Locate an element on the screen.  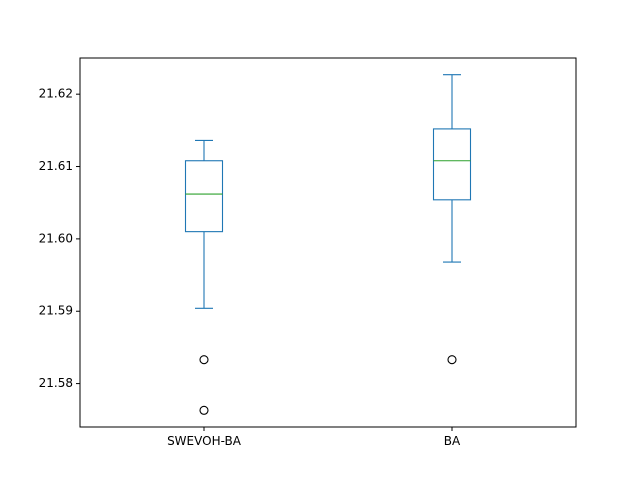
y-tick-label: 21.58 is located at coordinates (56, 383).